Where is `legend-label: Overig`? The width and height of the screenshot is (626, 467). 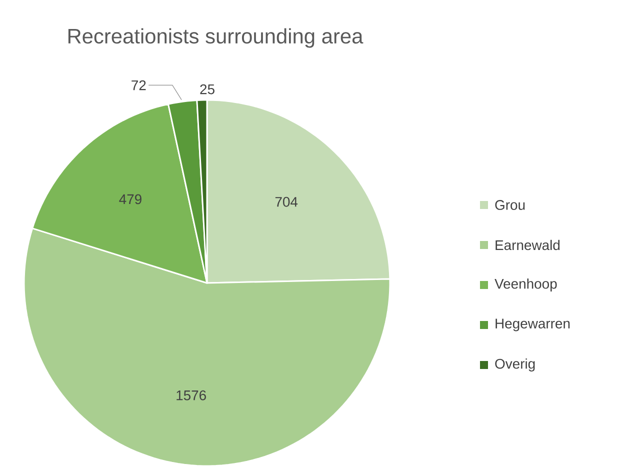 legend-label: Overig is located at coordinates (515, 365).